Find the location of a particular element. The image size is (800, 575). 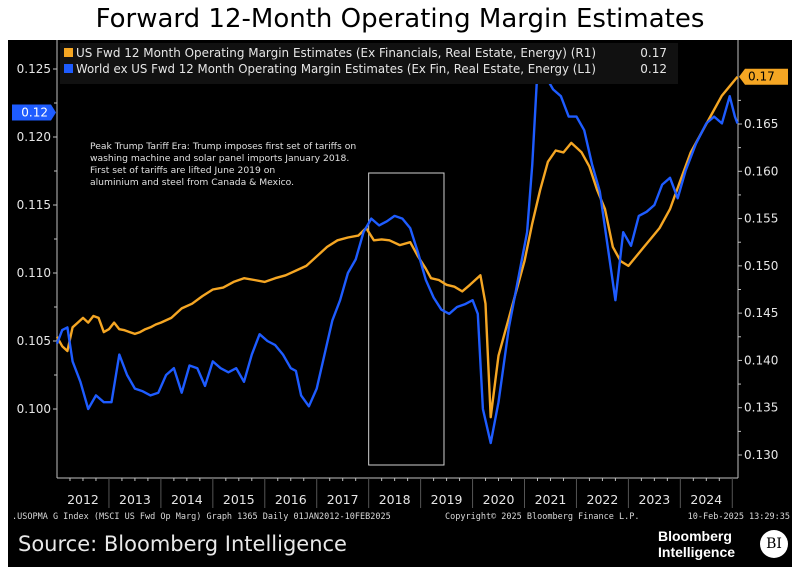

right-last-value-tag is located at coordinates (763, 76).